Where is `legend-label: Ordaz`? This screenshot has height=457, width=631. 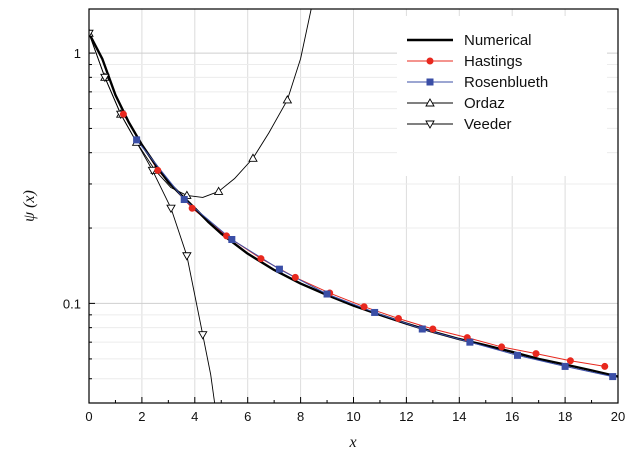
legend-label: Ordaz is located at coordinates (484, 103).